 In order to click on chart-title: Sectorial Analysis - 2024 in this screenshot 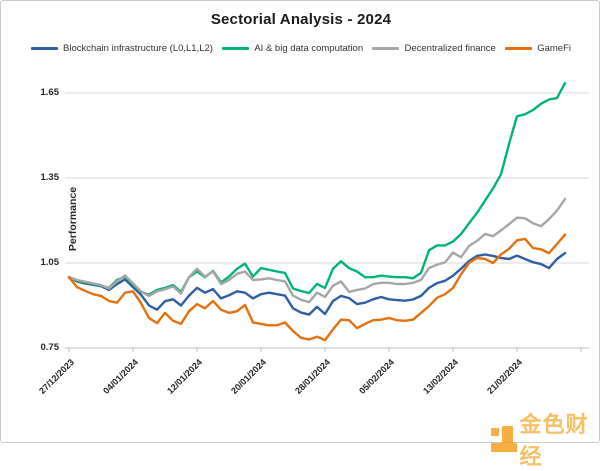, I will do `click(301, 19)`.